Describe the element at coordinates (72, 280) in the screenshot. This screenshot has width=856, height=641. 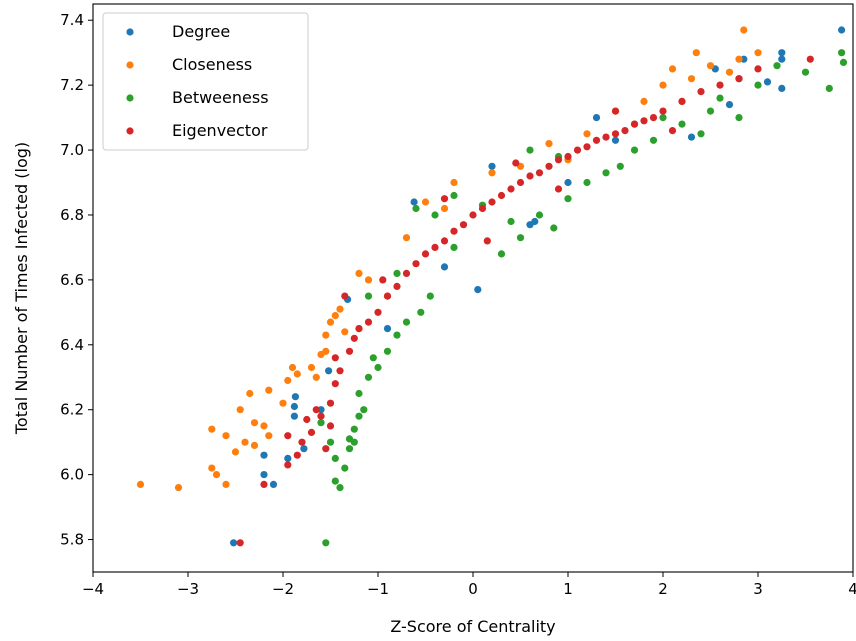
I see `y-tick-label: 6.6` at that location.